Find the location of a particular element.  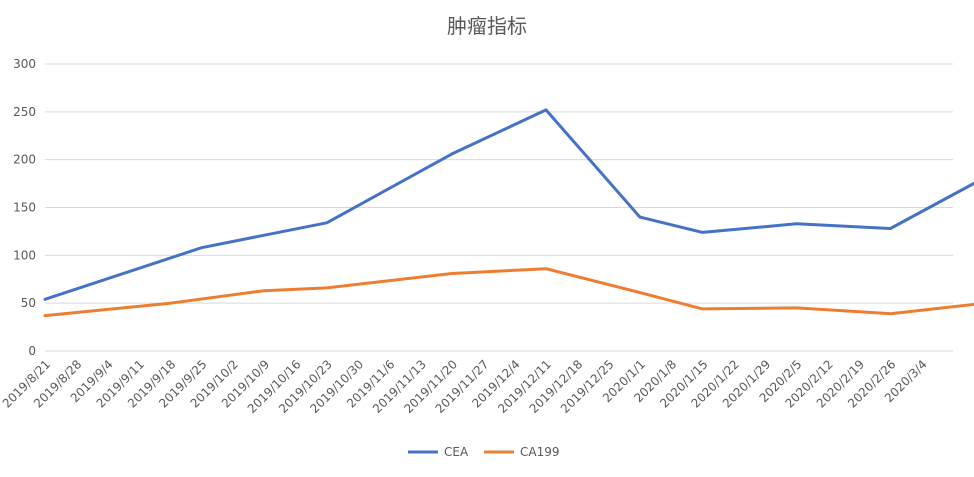

y-axis: 0 50 100 150 200 250 300 is located at coordinates (24, 207).